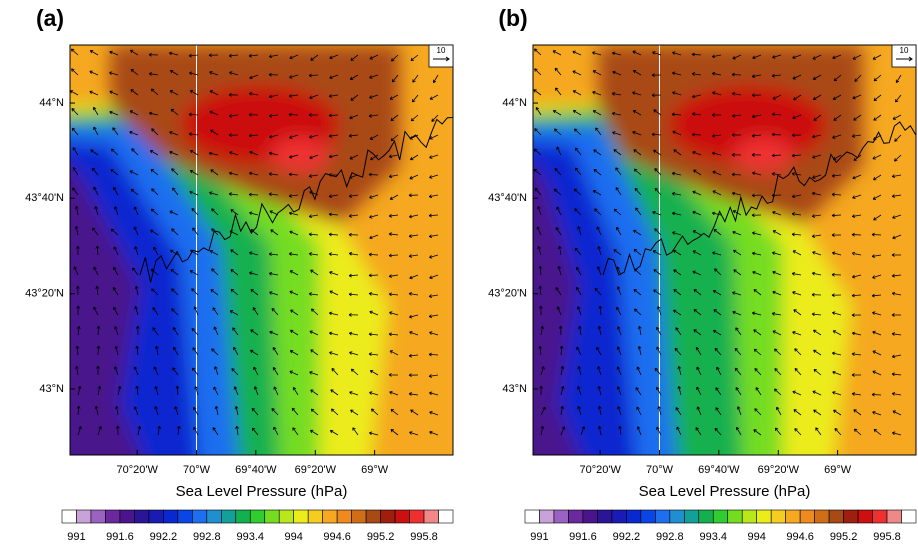 Image resolution: width=918 pixels, height=546 pixels. What do you see at coordinates (197, 470) in the screenshot?
I see `x-tick-label: 70°W` at bounding box center [197, 470].